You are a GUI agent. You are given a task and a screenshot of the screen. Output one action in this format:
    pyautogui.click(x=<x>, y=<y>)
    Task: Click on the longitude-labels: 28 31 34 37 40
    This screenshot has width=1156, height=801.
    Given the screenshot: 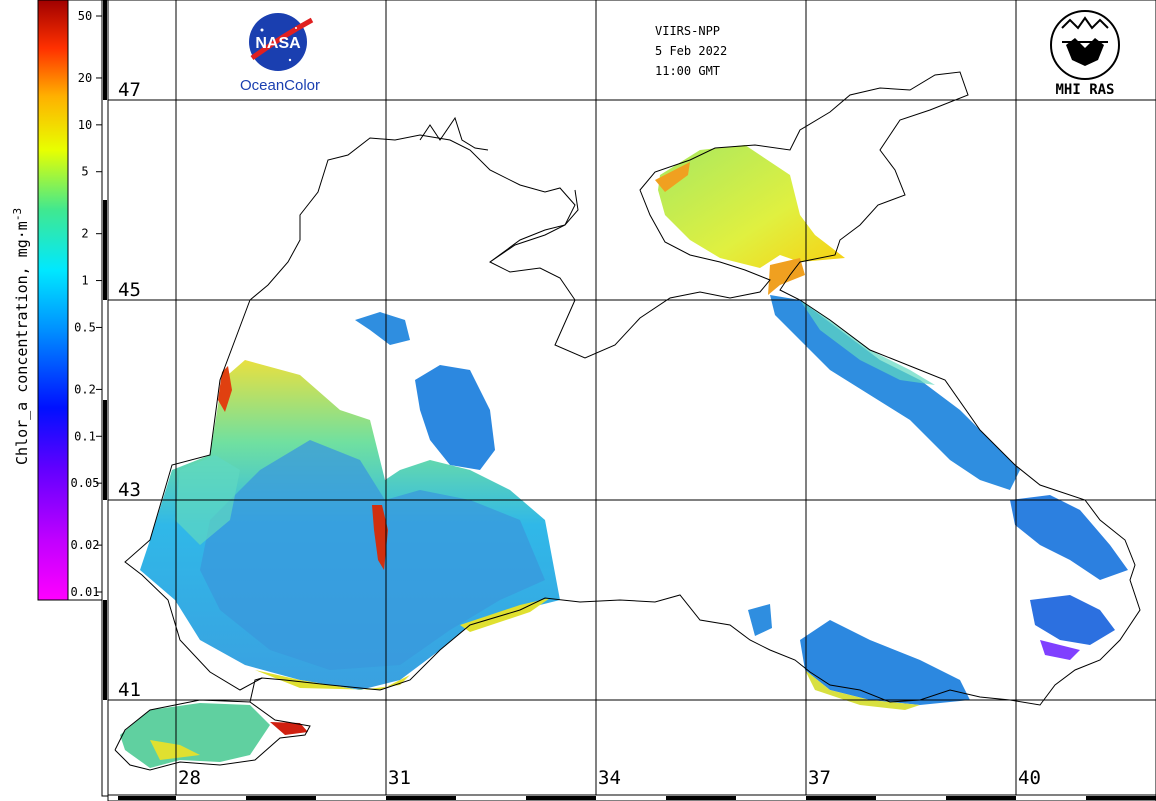 What is the action you would take?
    pyautogui.click(x=609, y=778)
    